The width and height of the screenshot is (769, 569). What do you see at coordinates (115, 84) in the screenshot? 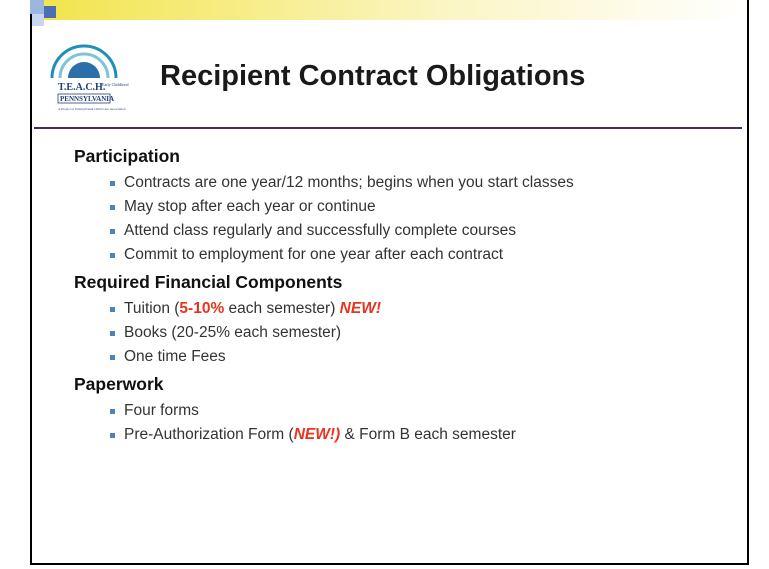
I see `logo-tag: Early Childhood` at bounding box center [115, 84].